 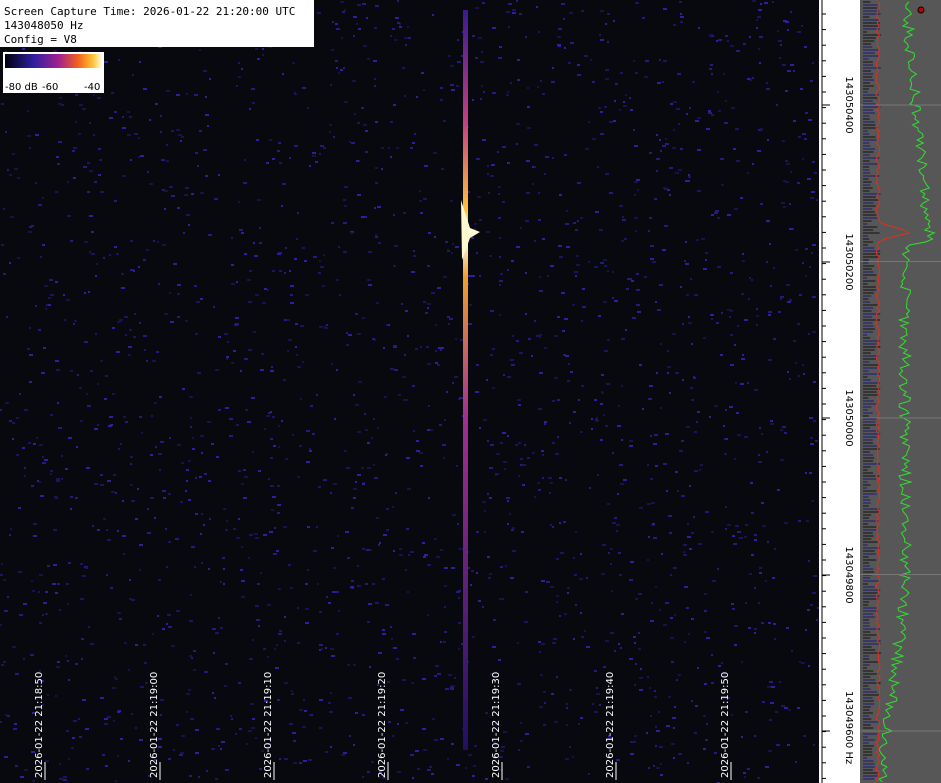 I want to click on freq-axis, so click(x=839, y=391).